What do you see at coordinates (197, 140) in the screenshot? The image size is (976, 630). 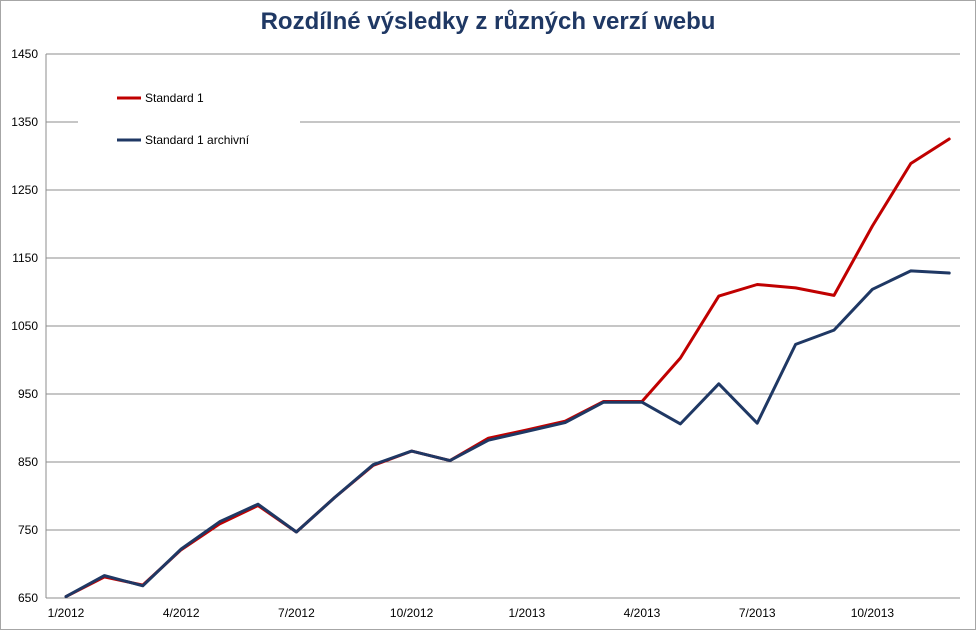 I see `legend-label: Standard 1 archivní` at bounding box center [197, 140].